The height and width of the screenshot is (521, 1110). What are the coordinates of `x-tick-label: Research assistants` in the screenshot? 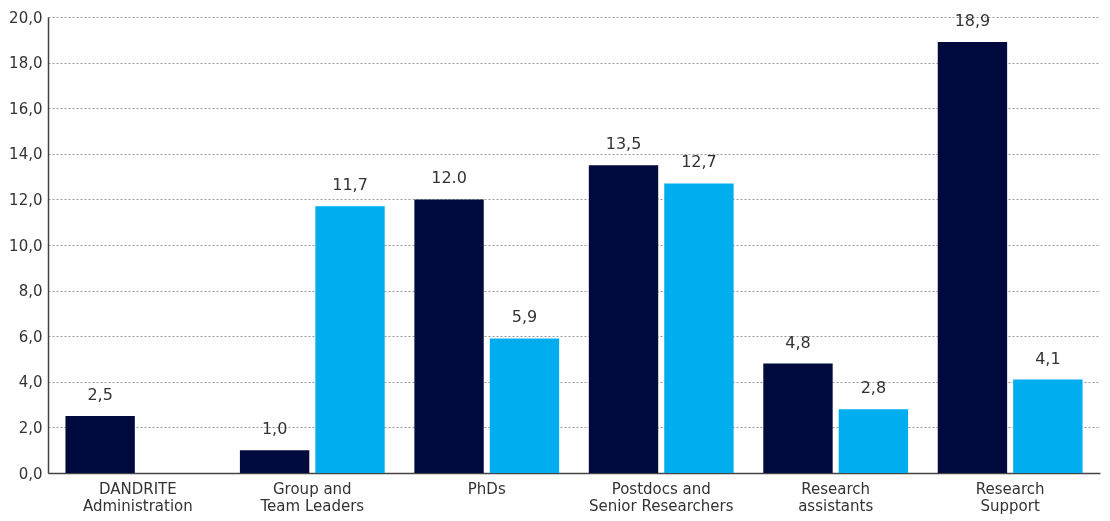 It's located at (836, 497).